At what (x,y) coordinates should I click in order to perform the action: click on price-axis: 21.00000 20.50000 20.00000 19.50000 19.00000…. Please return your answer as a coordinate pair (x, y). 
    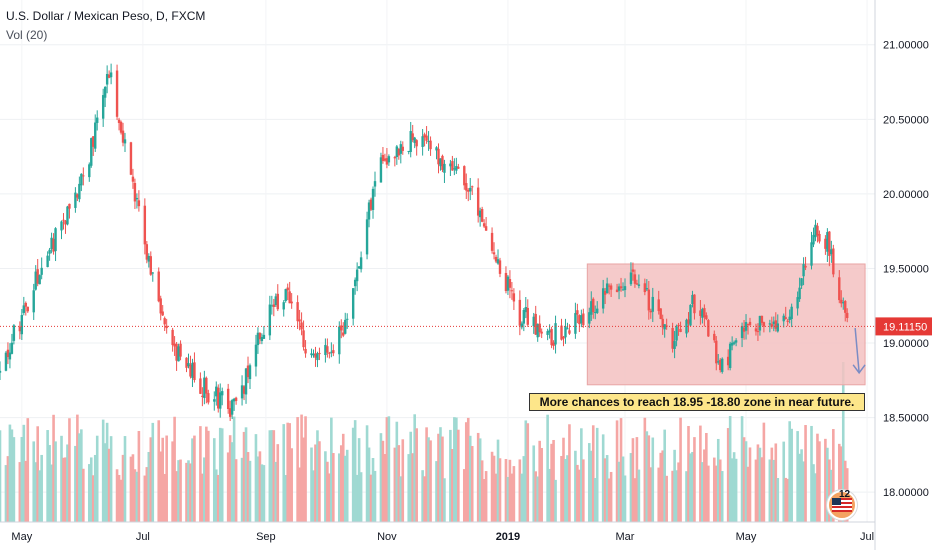
    Looking at the image, I should click on (901, 275).